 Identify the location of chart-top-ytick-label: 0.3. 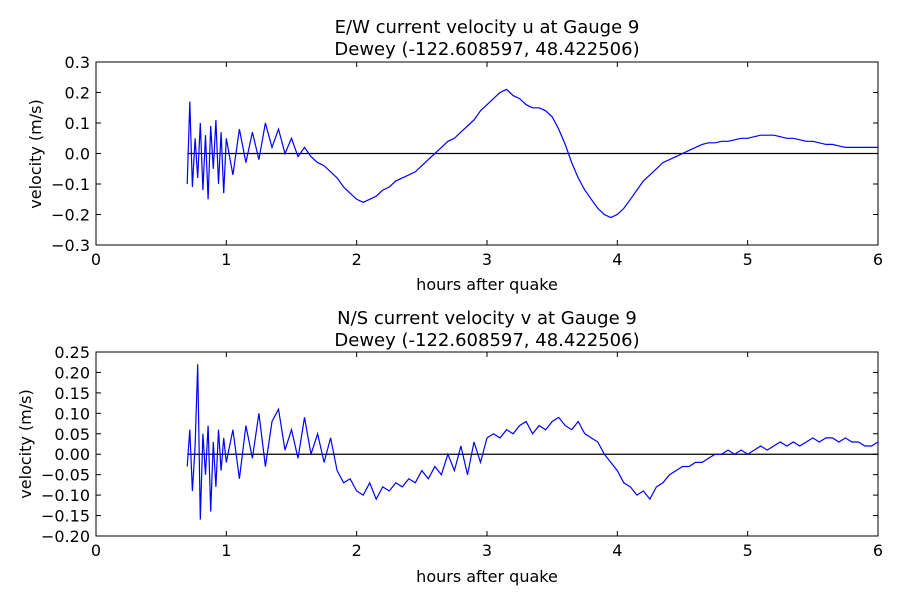
(77, 62).